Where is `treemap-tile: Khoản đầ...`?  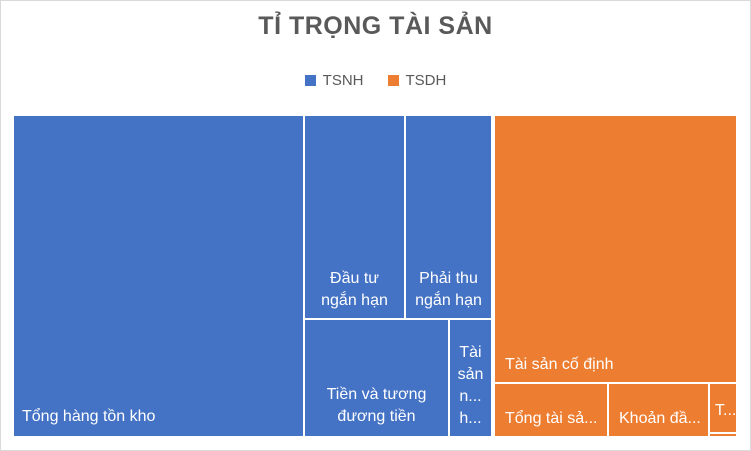
treemap-tile: Khoản đầ... is located at coordinates (658, 410).